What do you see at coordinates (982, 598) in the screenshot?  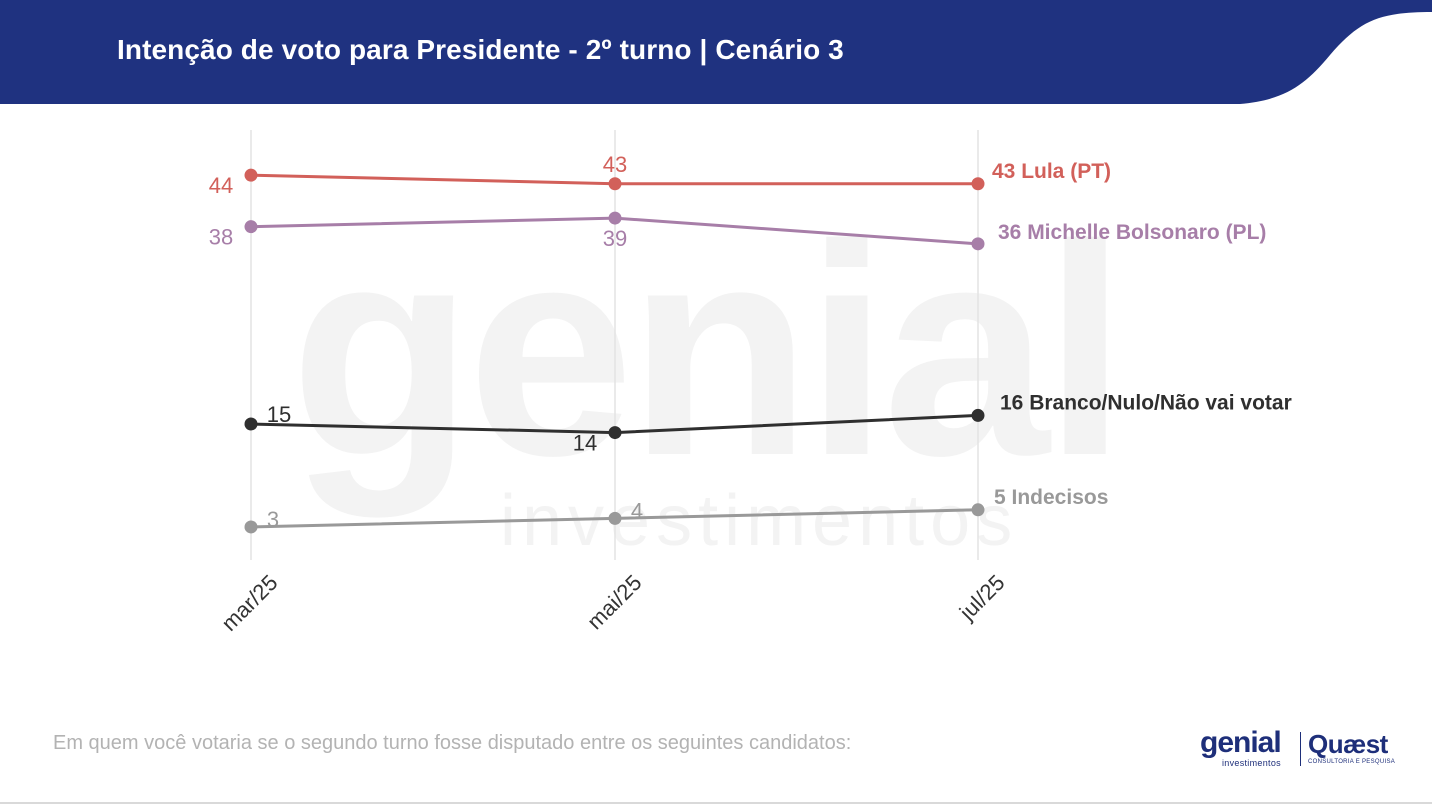 I see `x-tick-label: jul/25` at bounding box center [982, 598].